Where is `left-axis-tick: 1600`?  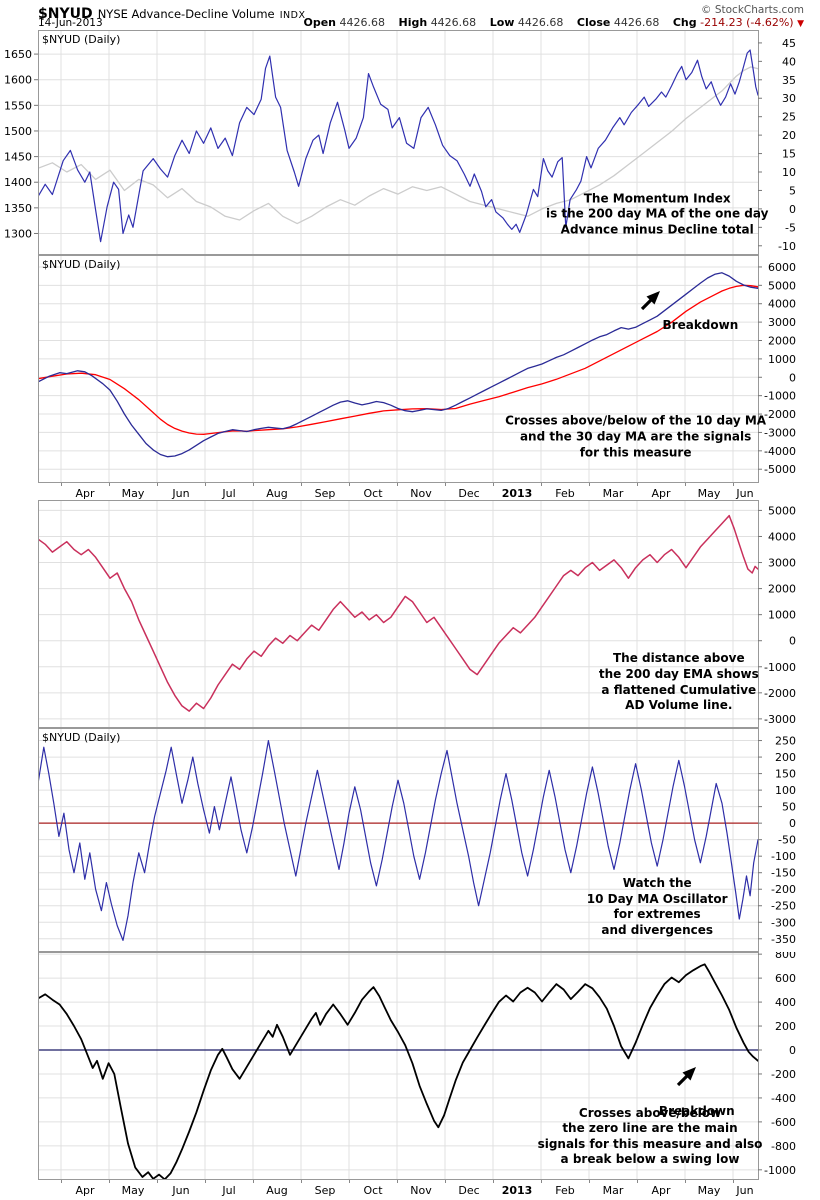 left-axis-tick: 1600 is located at coordinates (18, 80).